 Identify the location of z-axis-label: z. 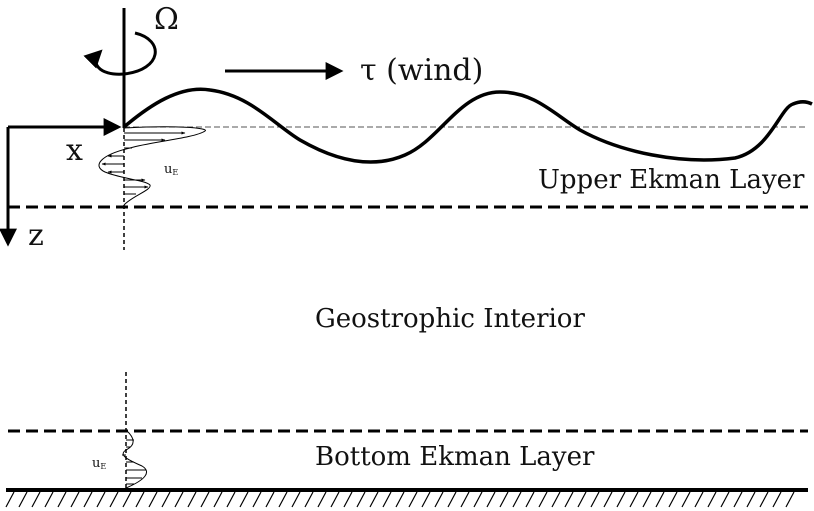
(36, 235).